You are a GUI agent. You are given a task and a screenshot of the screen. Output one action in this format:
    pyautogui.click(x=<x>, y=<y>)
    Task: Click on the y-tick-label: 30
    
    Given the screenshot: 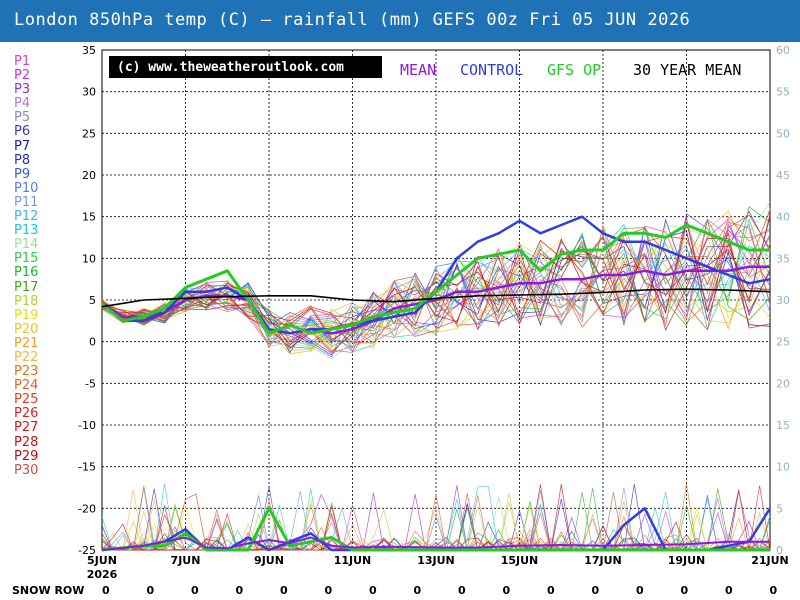 What is the action you would take?
    pyautogui.click(x=89, y=92)
    